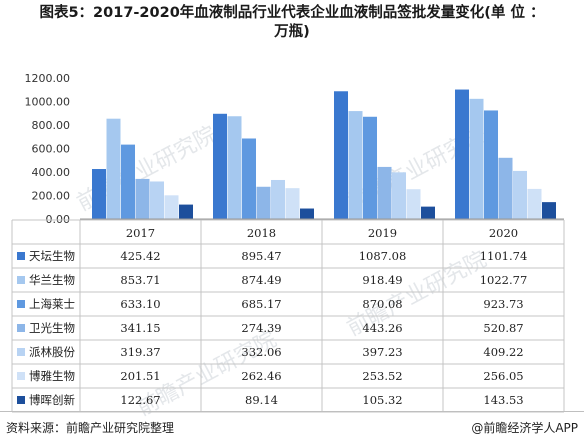 The image size is (584, 440). I want to click on legend-label-3: 卫光生物, so click(52, 328).